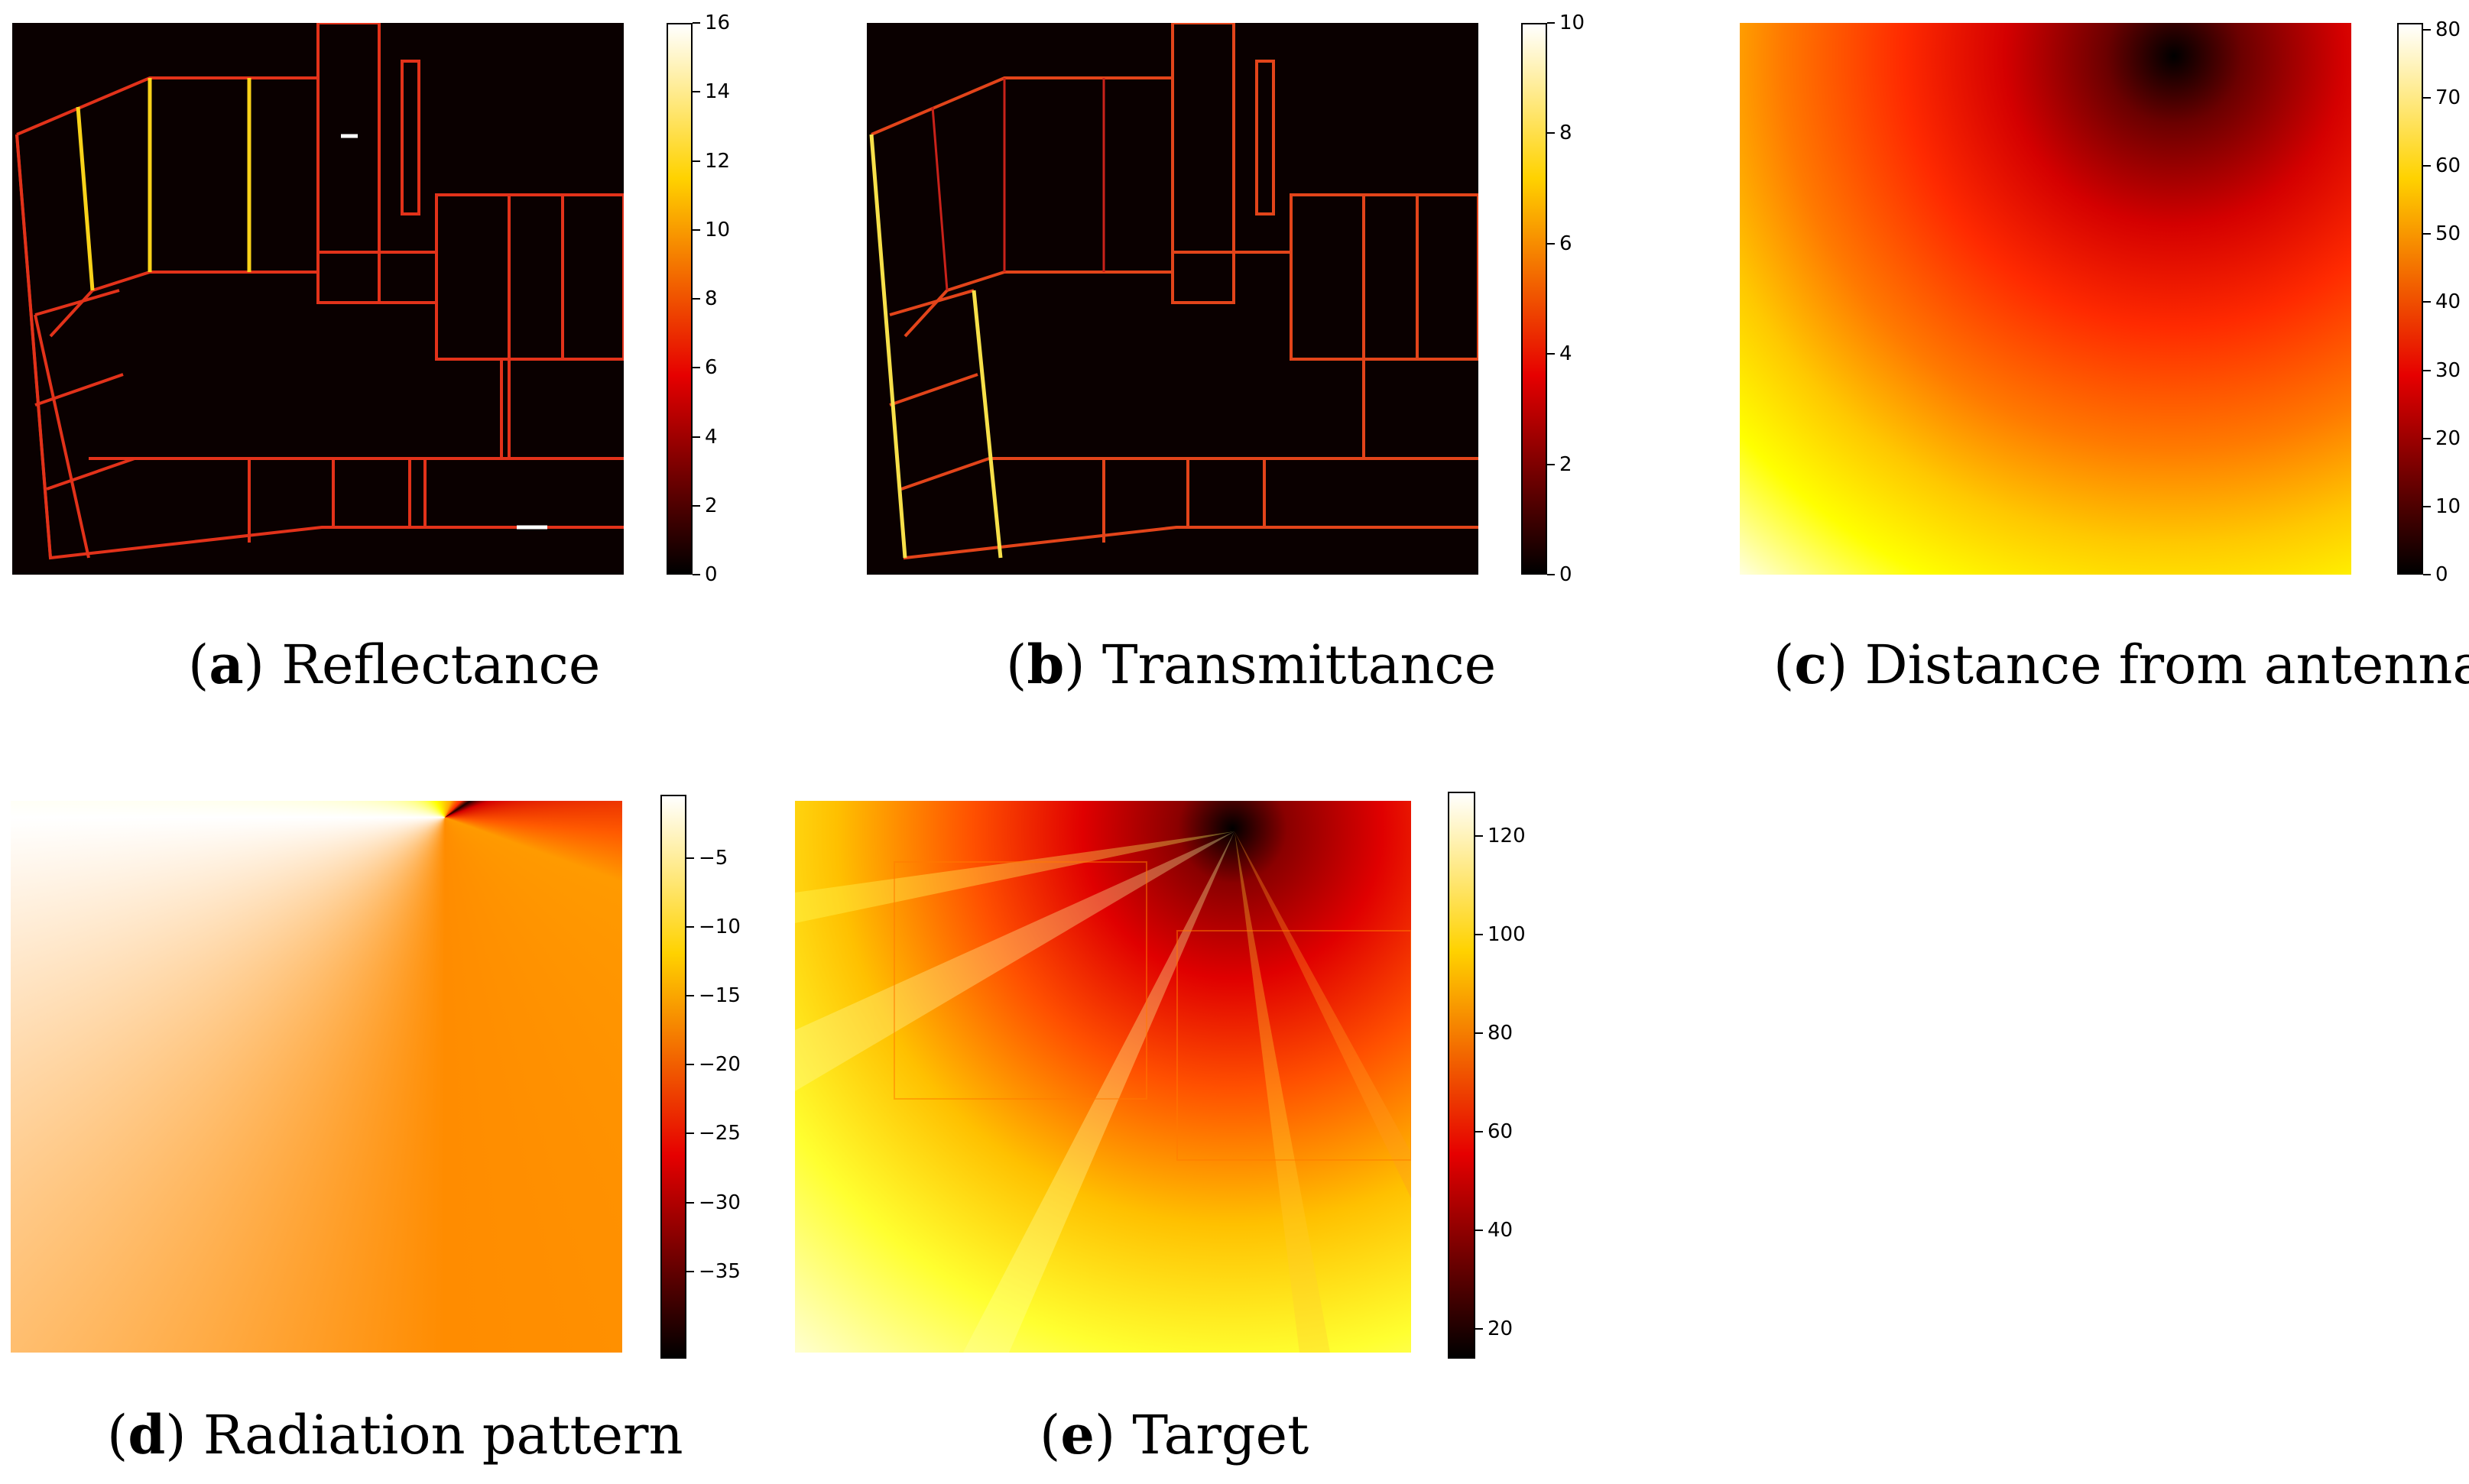 This screenshot has width=2469, height=1484. I want to click on colorbar-tick-label: −20, so click(720, 1064).